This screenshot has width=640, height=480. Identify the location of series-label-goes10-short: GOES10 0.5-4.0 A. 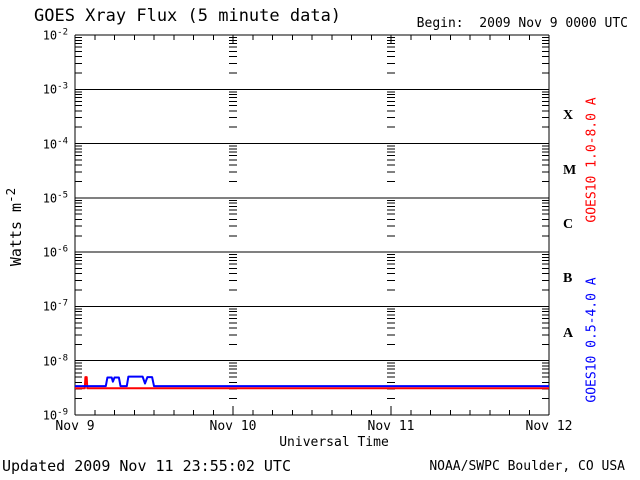
(592, 340).